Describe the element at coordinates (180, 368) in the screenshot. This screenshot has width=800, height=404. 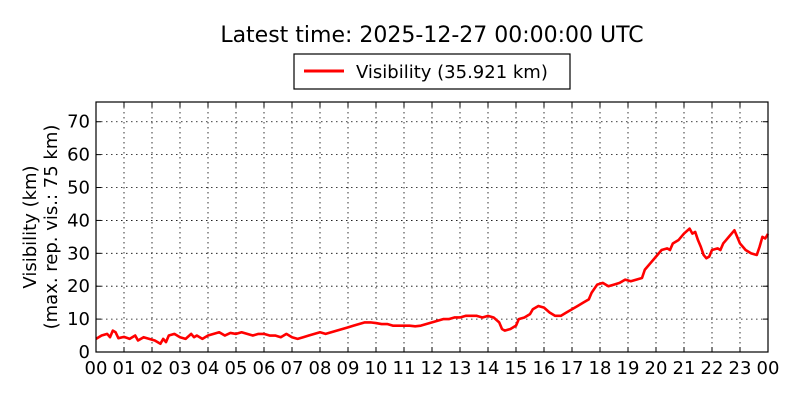
I see `x-tick-label: 03` at that location.